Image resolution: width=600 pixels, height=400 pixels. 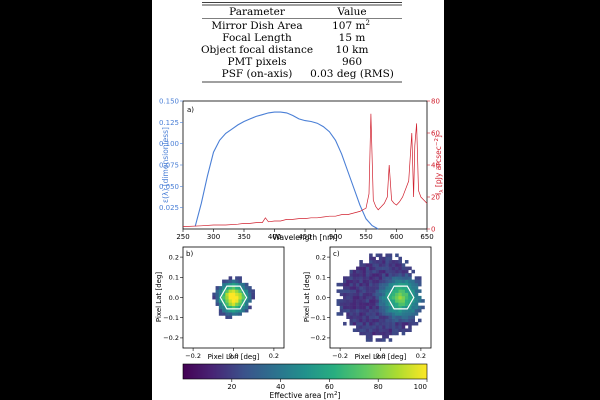 What do you see at coordinates (169, 166) in the screenshot?
I see `spectrum-left-tick-label: 0.075` at bounding box center [169, 166].